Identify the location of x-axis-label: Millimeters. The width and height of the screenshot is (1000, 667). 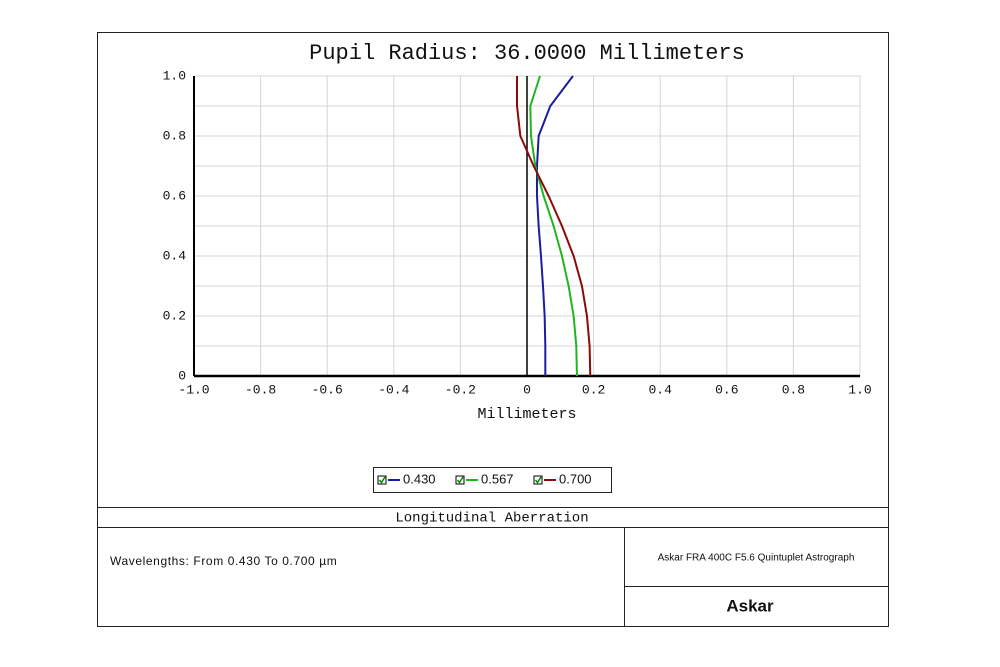
(526, 414).